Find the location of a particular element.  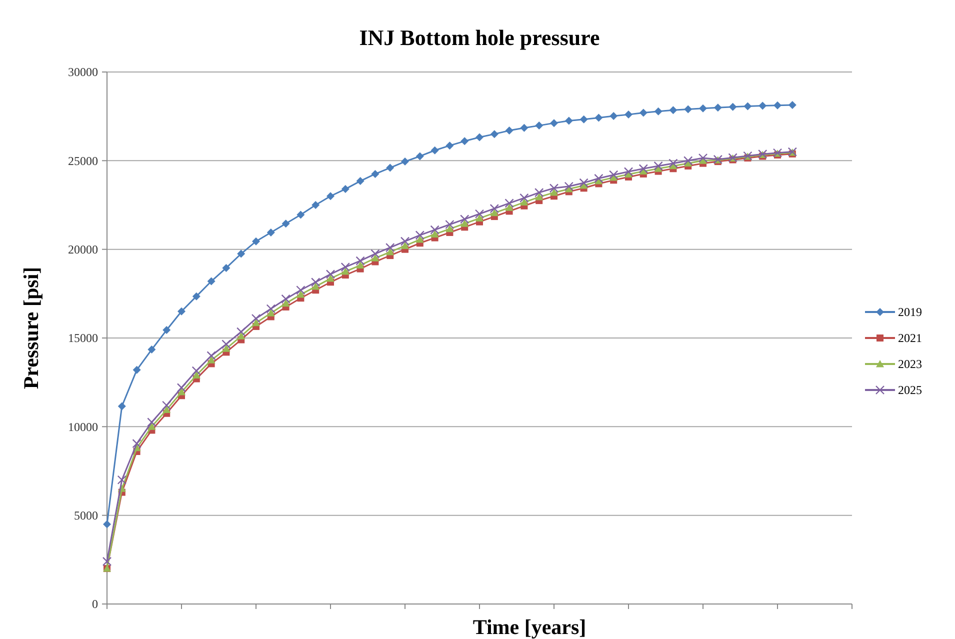

y-axis-title: Pressure [psi] is located at coordinates (31, 328).